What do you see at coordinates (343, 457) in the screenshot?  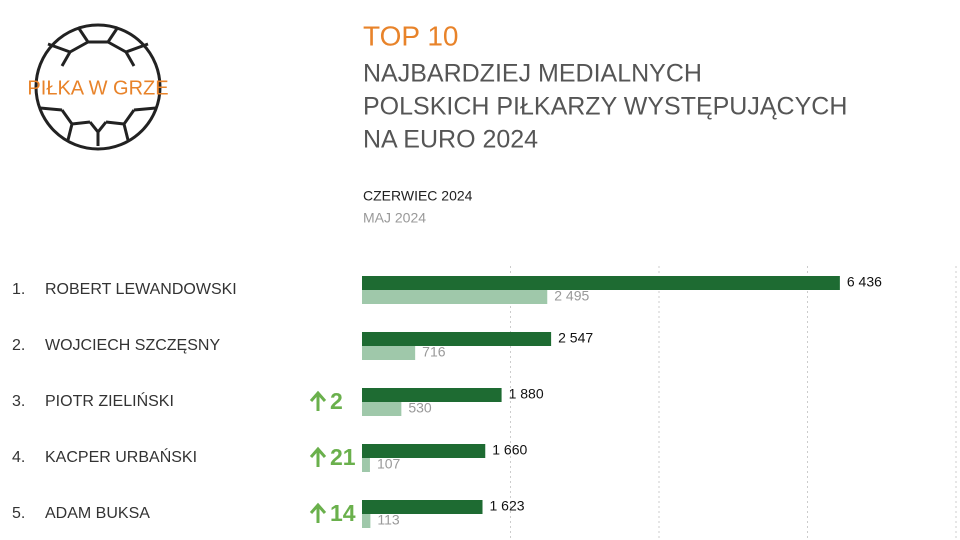 I see `rank-change: 21` at bounding box center [343, 457].